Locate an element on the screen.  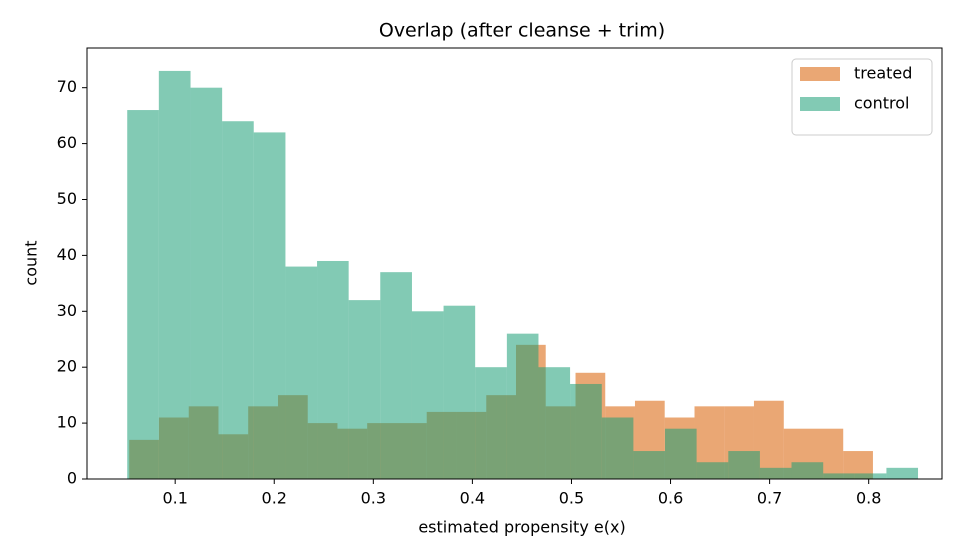
legend-label: control is located at coordinates (881, 103).